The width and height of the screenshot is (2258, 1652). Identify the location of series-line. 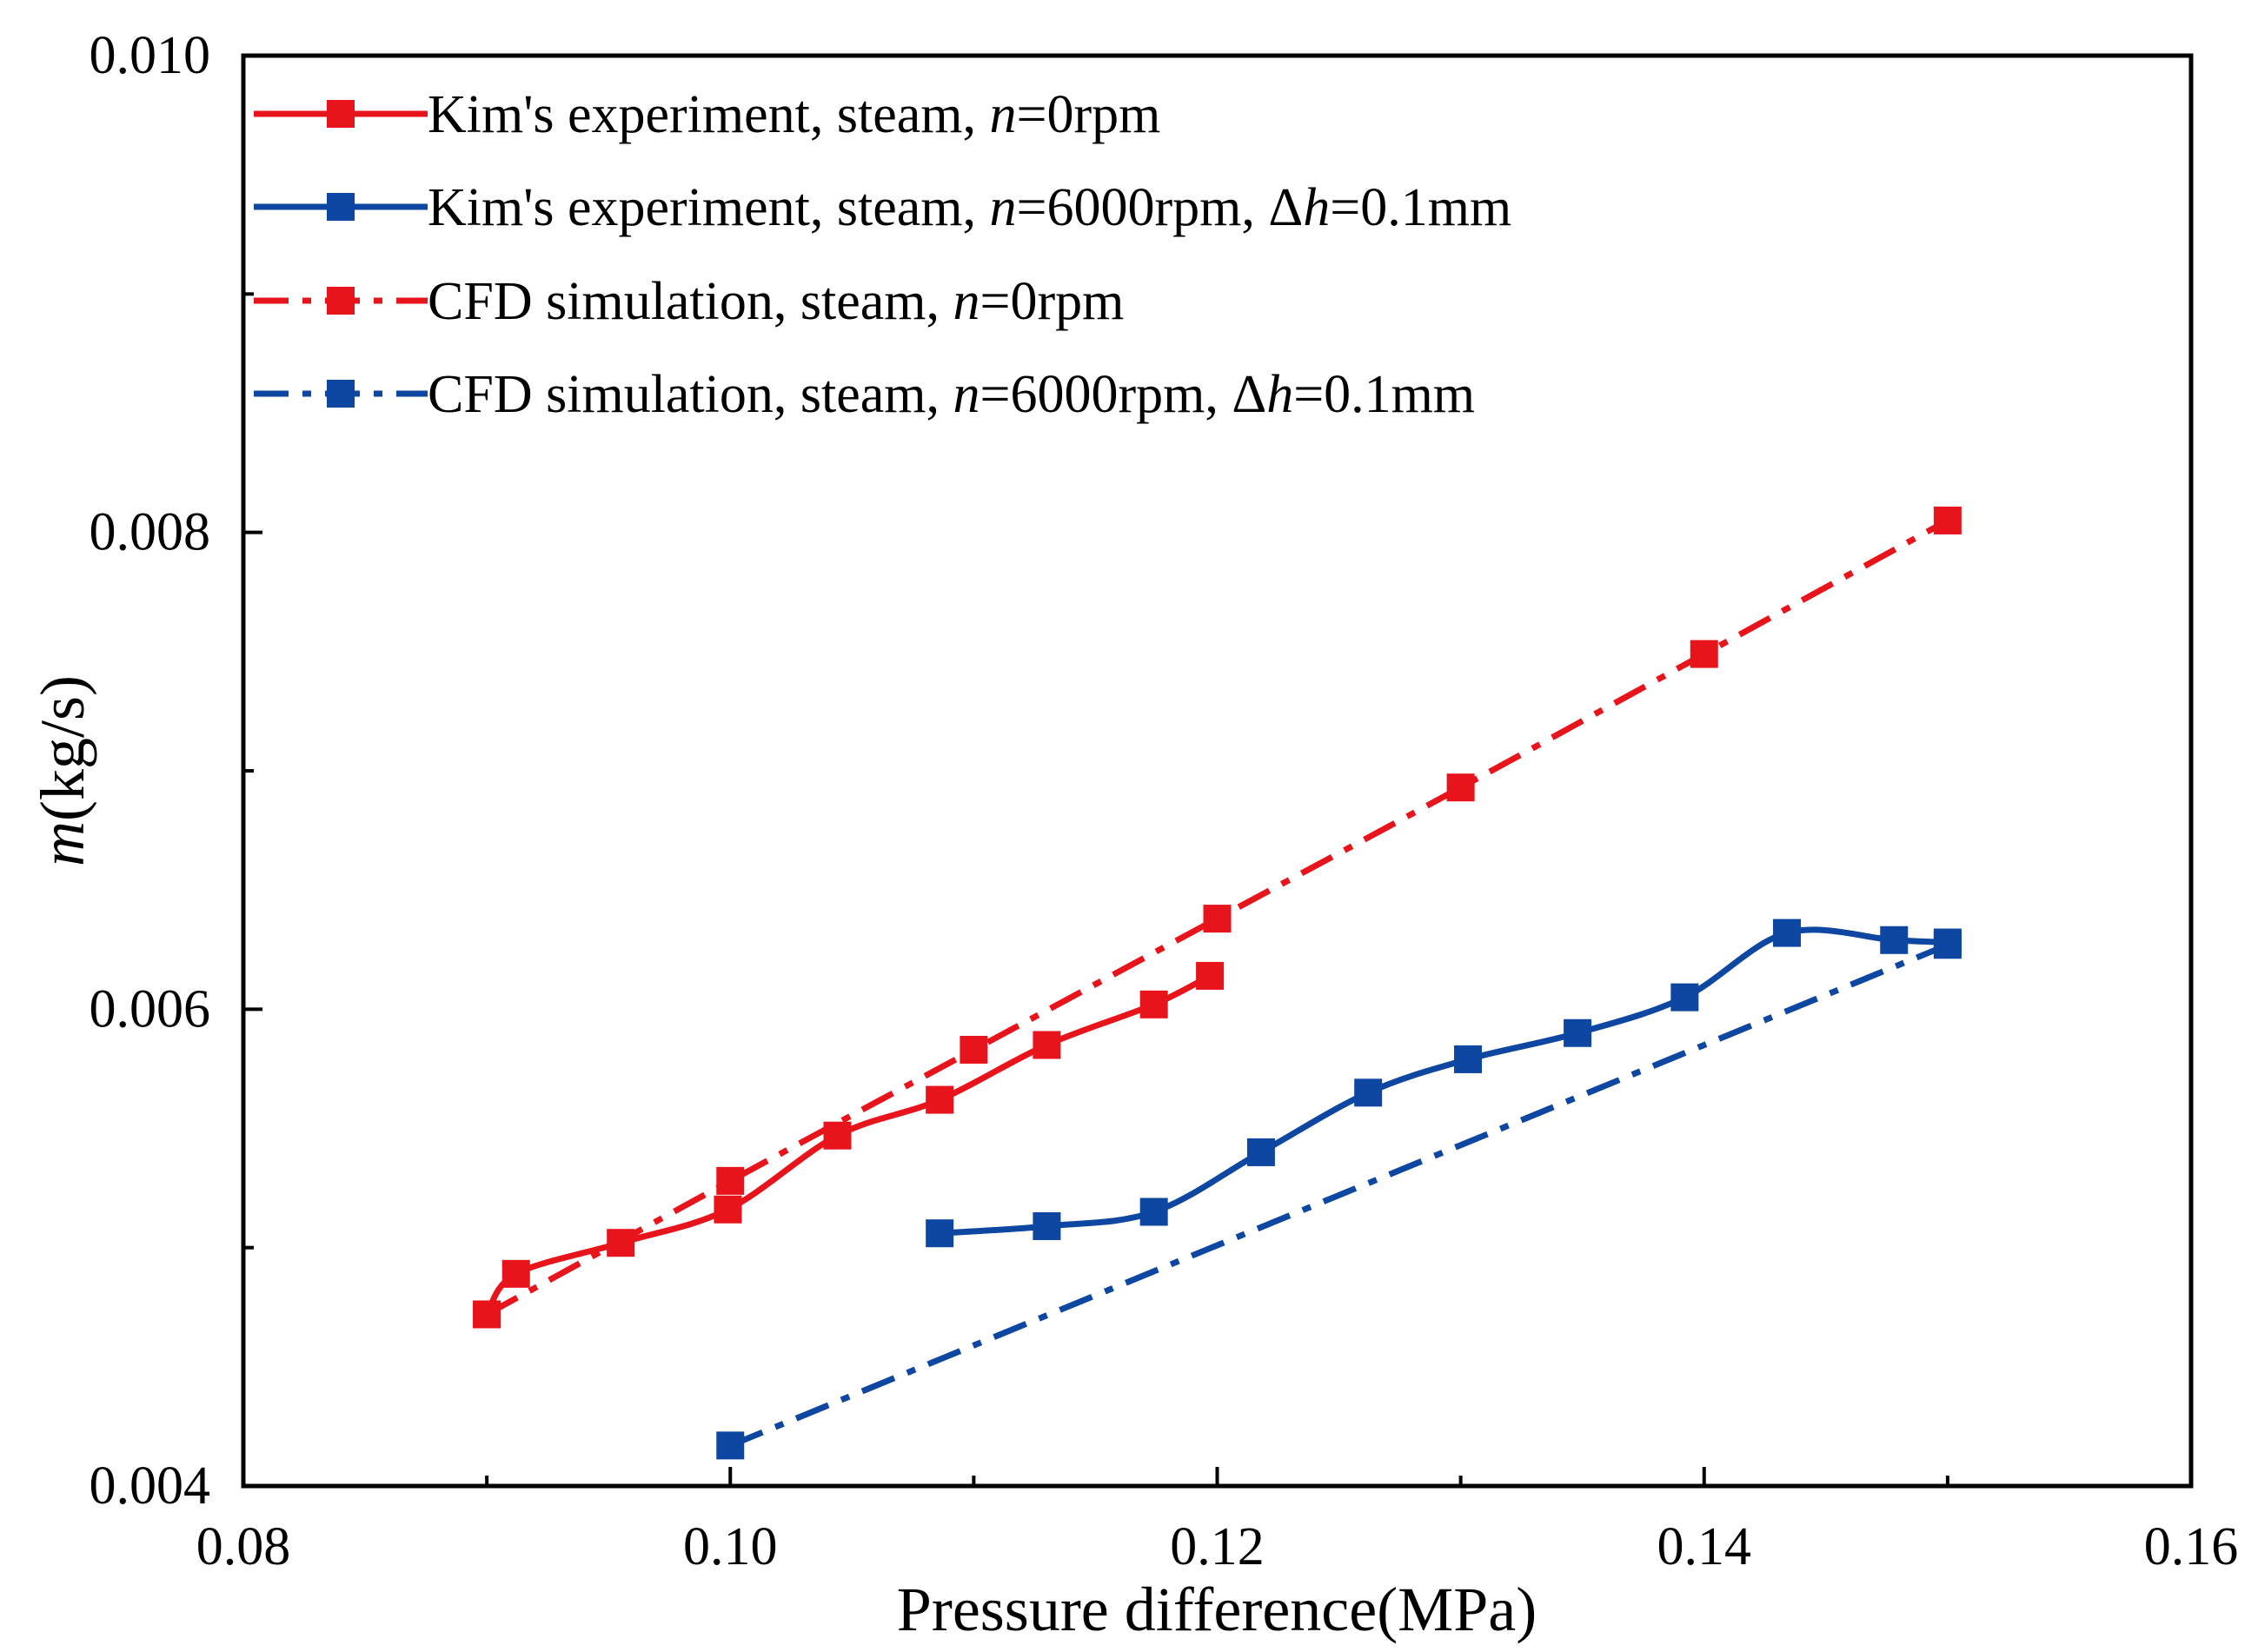
(1444, 1082).